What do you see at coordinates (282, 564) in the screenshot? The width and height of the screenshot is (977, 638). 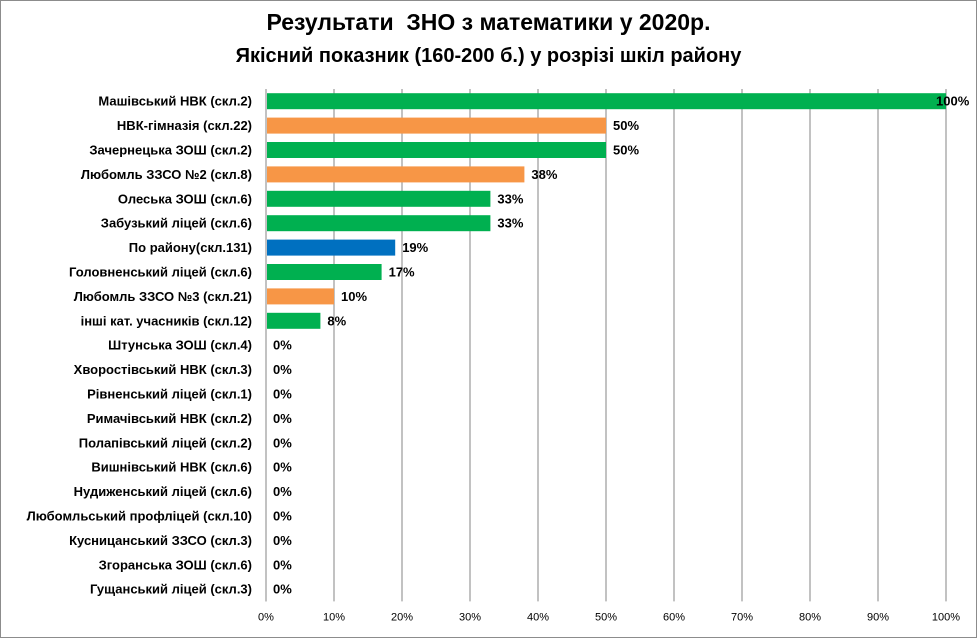 I see `data-label-19: 0%` at bounding box center [282, 564].